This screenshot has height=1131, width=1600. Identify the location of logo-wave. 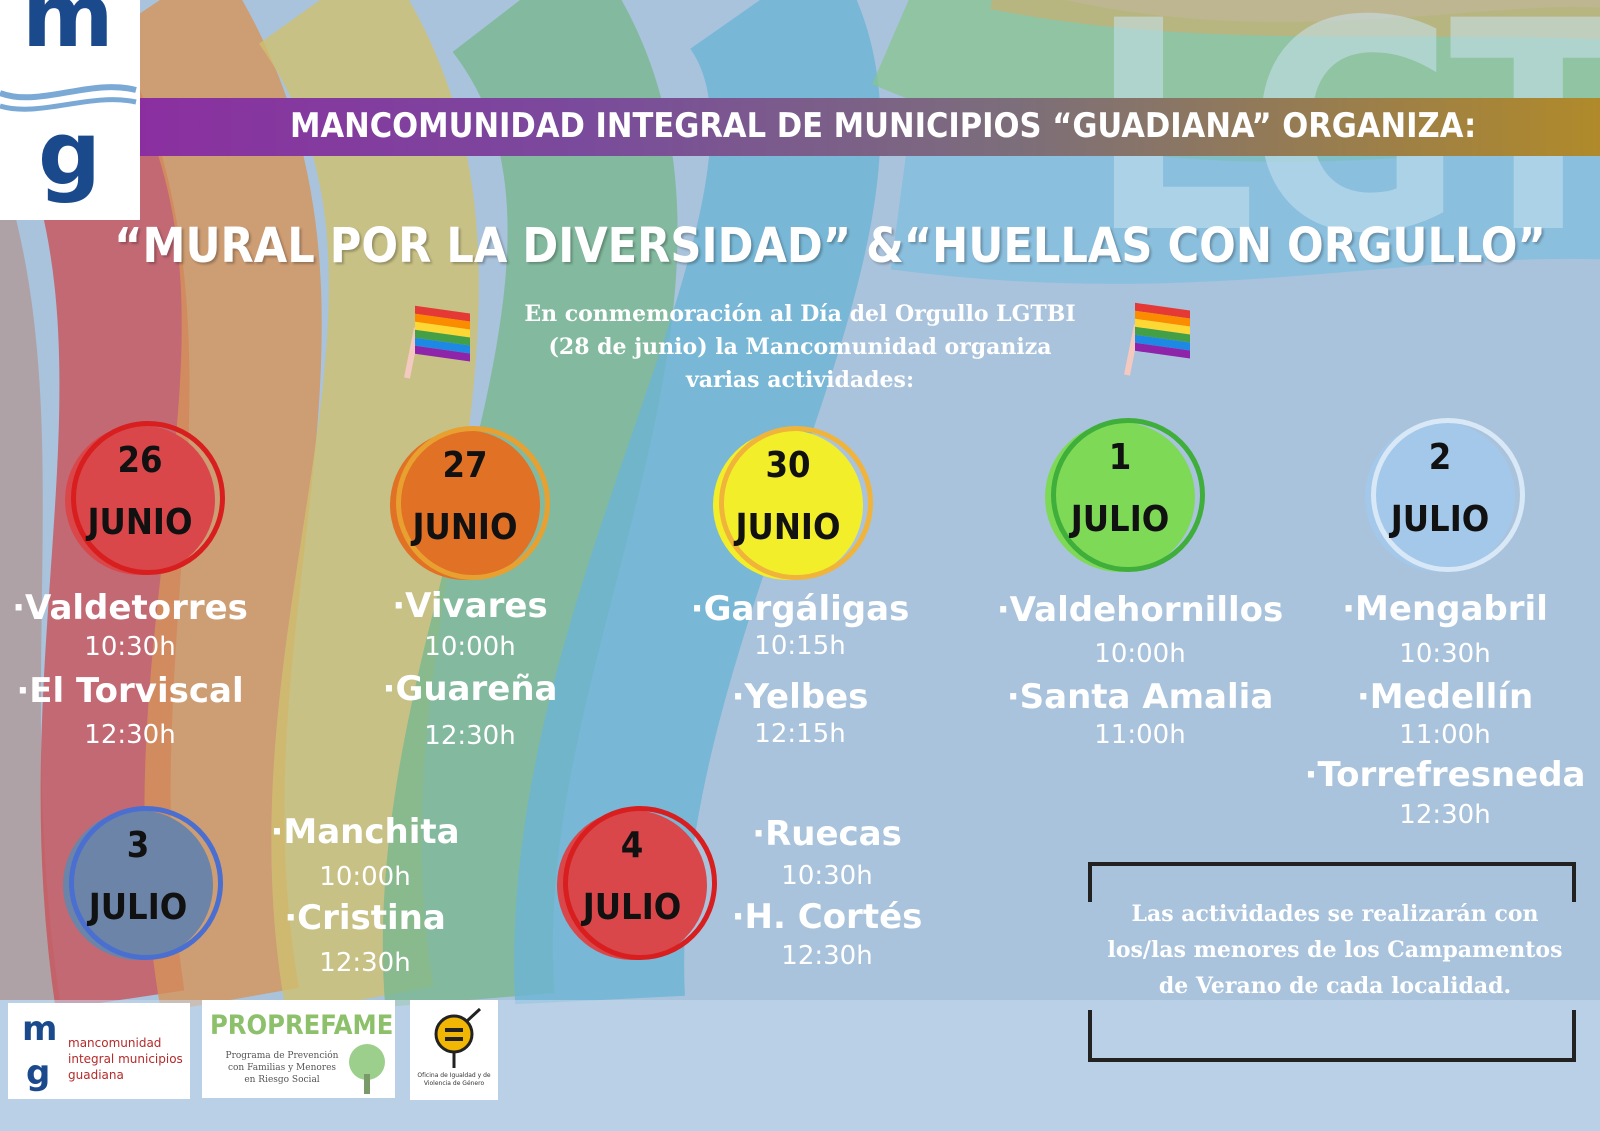
(68, 98).